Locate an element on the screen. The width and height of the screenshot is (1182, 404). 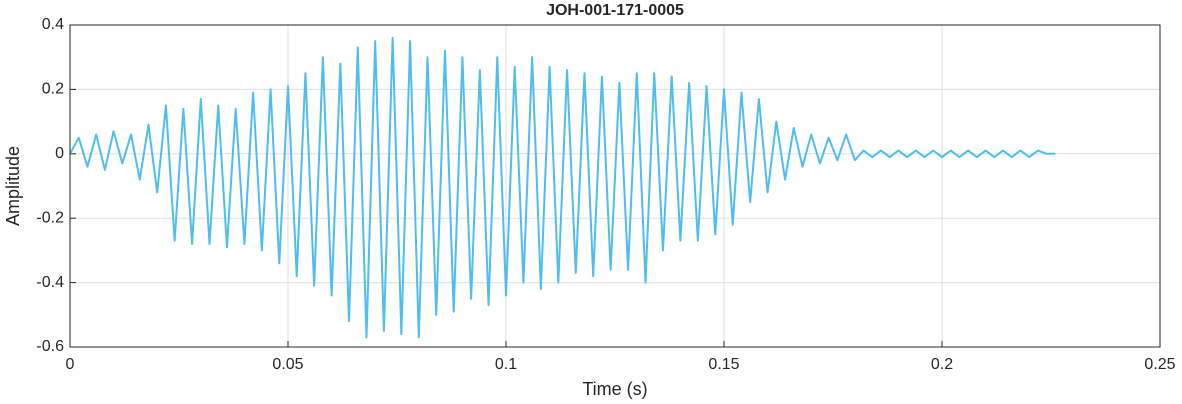
y-axis-label: Amplitude is located at coordinates (13, 186).